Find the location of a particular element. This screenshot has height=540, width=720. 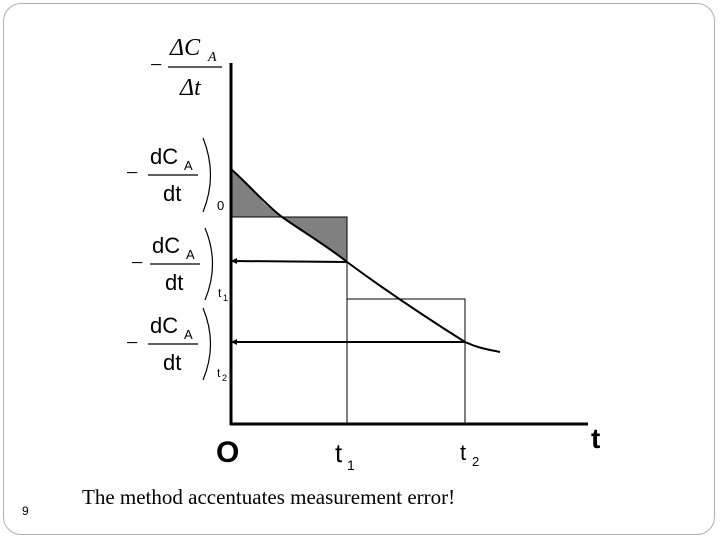

derivative-label-0: − dC A dt 0 is located at coordinates (175, 175).